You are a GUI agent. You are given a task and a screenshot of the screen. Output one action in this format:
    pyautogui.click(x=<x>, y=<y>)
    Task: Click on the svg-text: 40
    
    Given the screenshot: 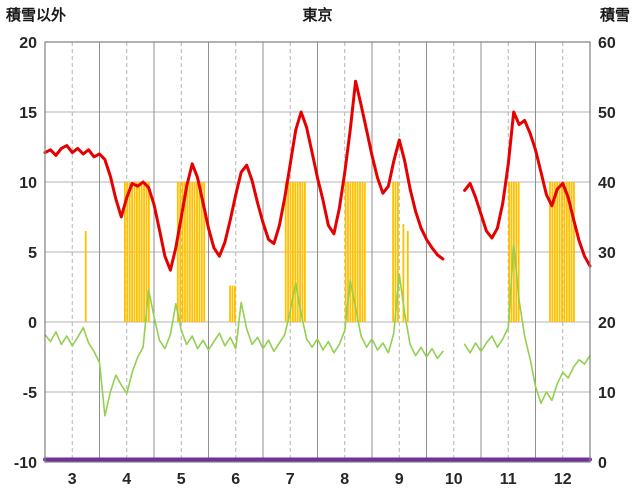 What is the action you would take?
    pyautogui.click(x=607, y=183)
    